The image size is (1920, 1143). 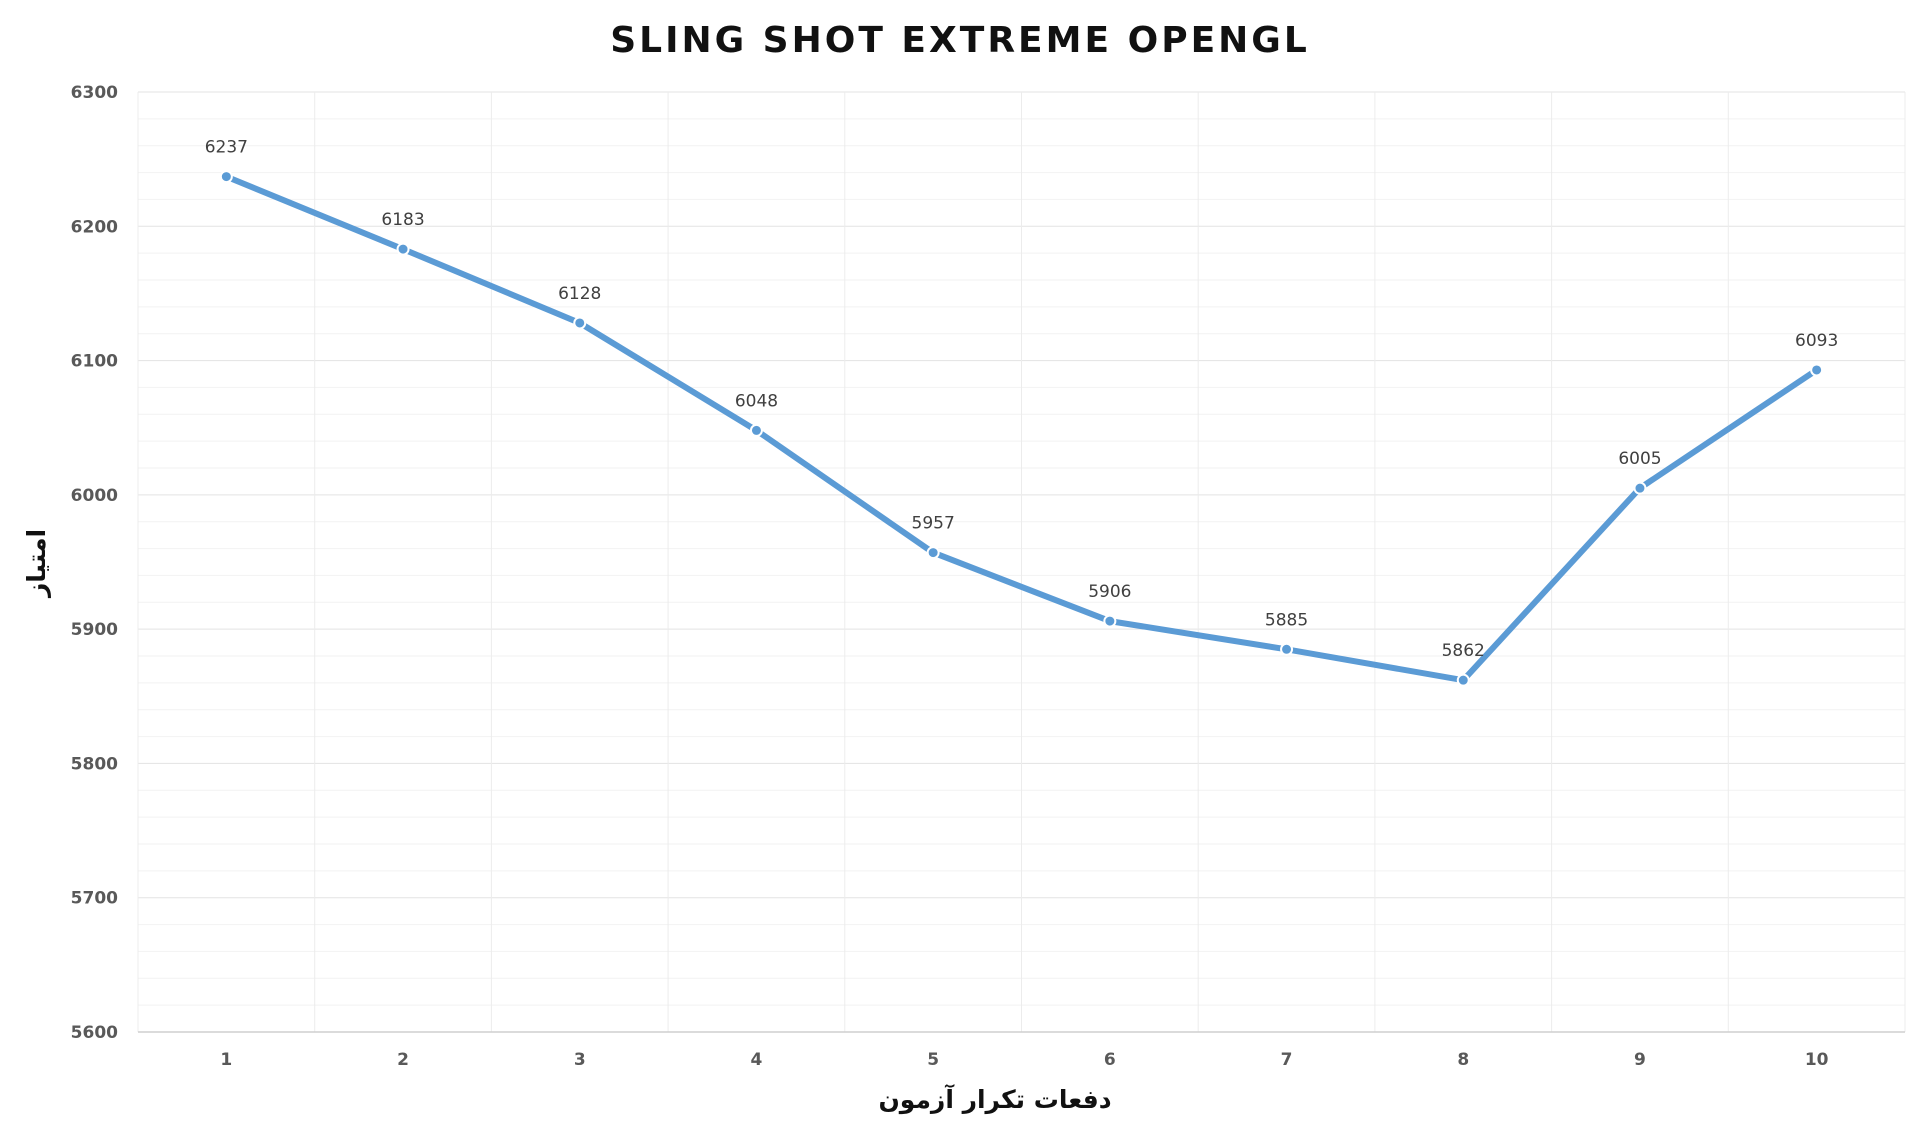 I want to click on y-tick-label: 6300, so click(x=94, y=93).